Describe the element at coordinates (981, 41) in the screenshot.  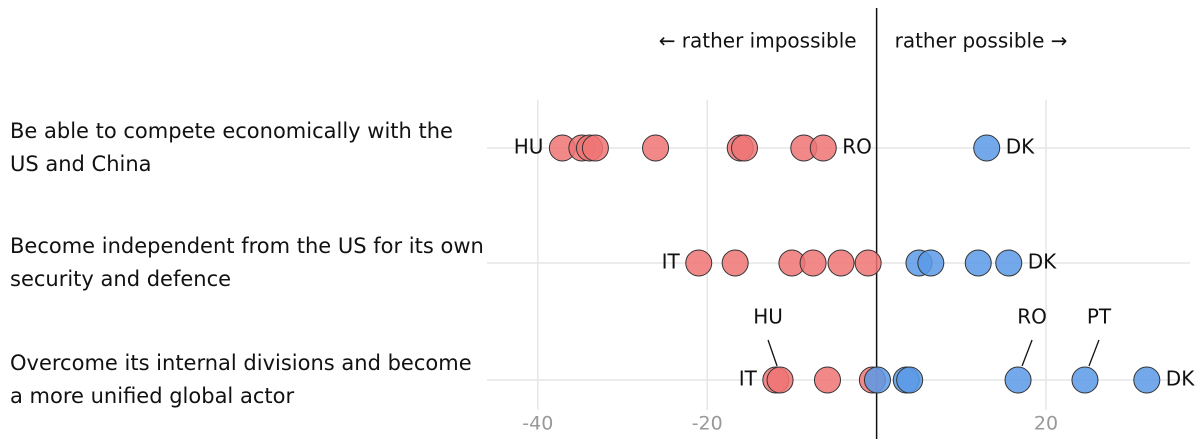
I see `annotation: rather possible →` at that location.